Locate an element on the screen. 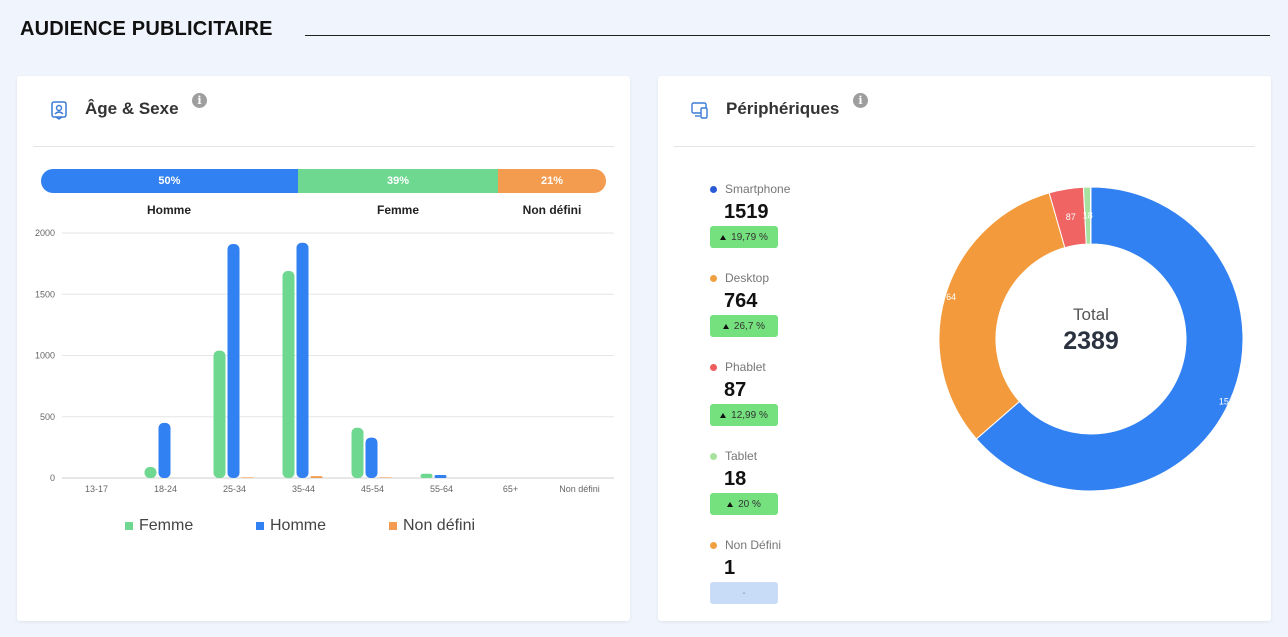 This screenshot has height=637, width=1288. gender-segment-femme: 39% is located at coordinates (398, 181).